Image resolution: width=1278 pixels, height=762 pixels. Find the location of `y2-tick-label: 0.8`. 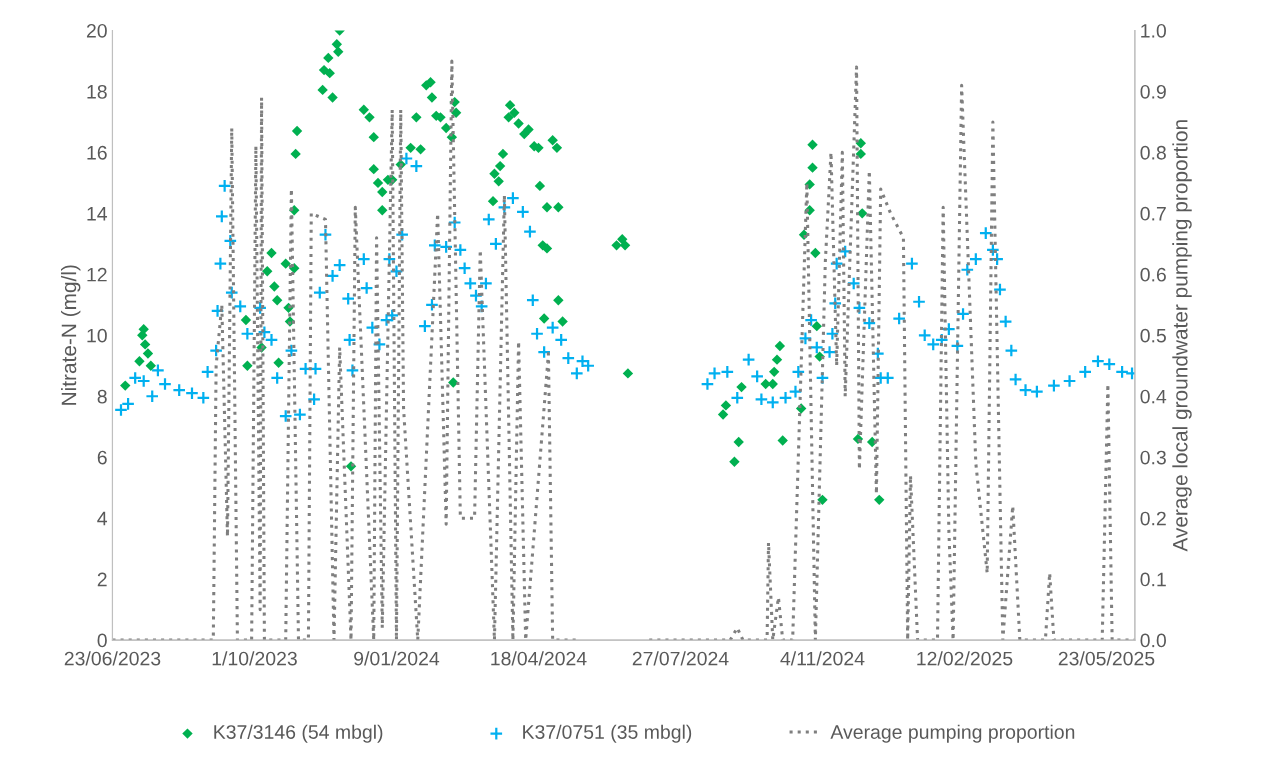

y2-tick-label: 0.8 is located at coordinates (1153, 152).